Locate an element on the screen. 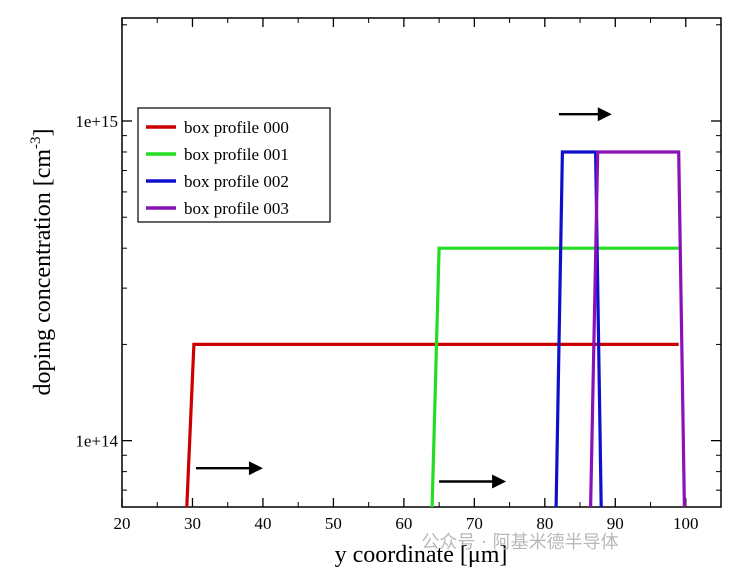 This screenshot has height=581, width=750. legend-label-1: box profile 001 is located at coordinates (236, 154).